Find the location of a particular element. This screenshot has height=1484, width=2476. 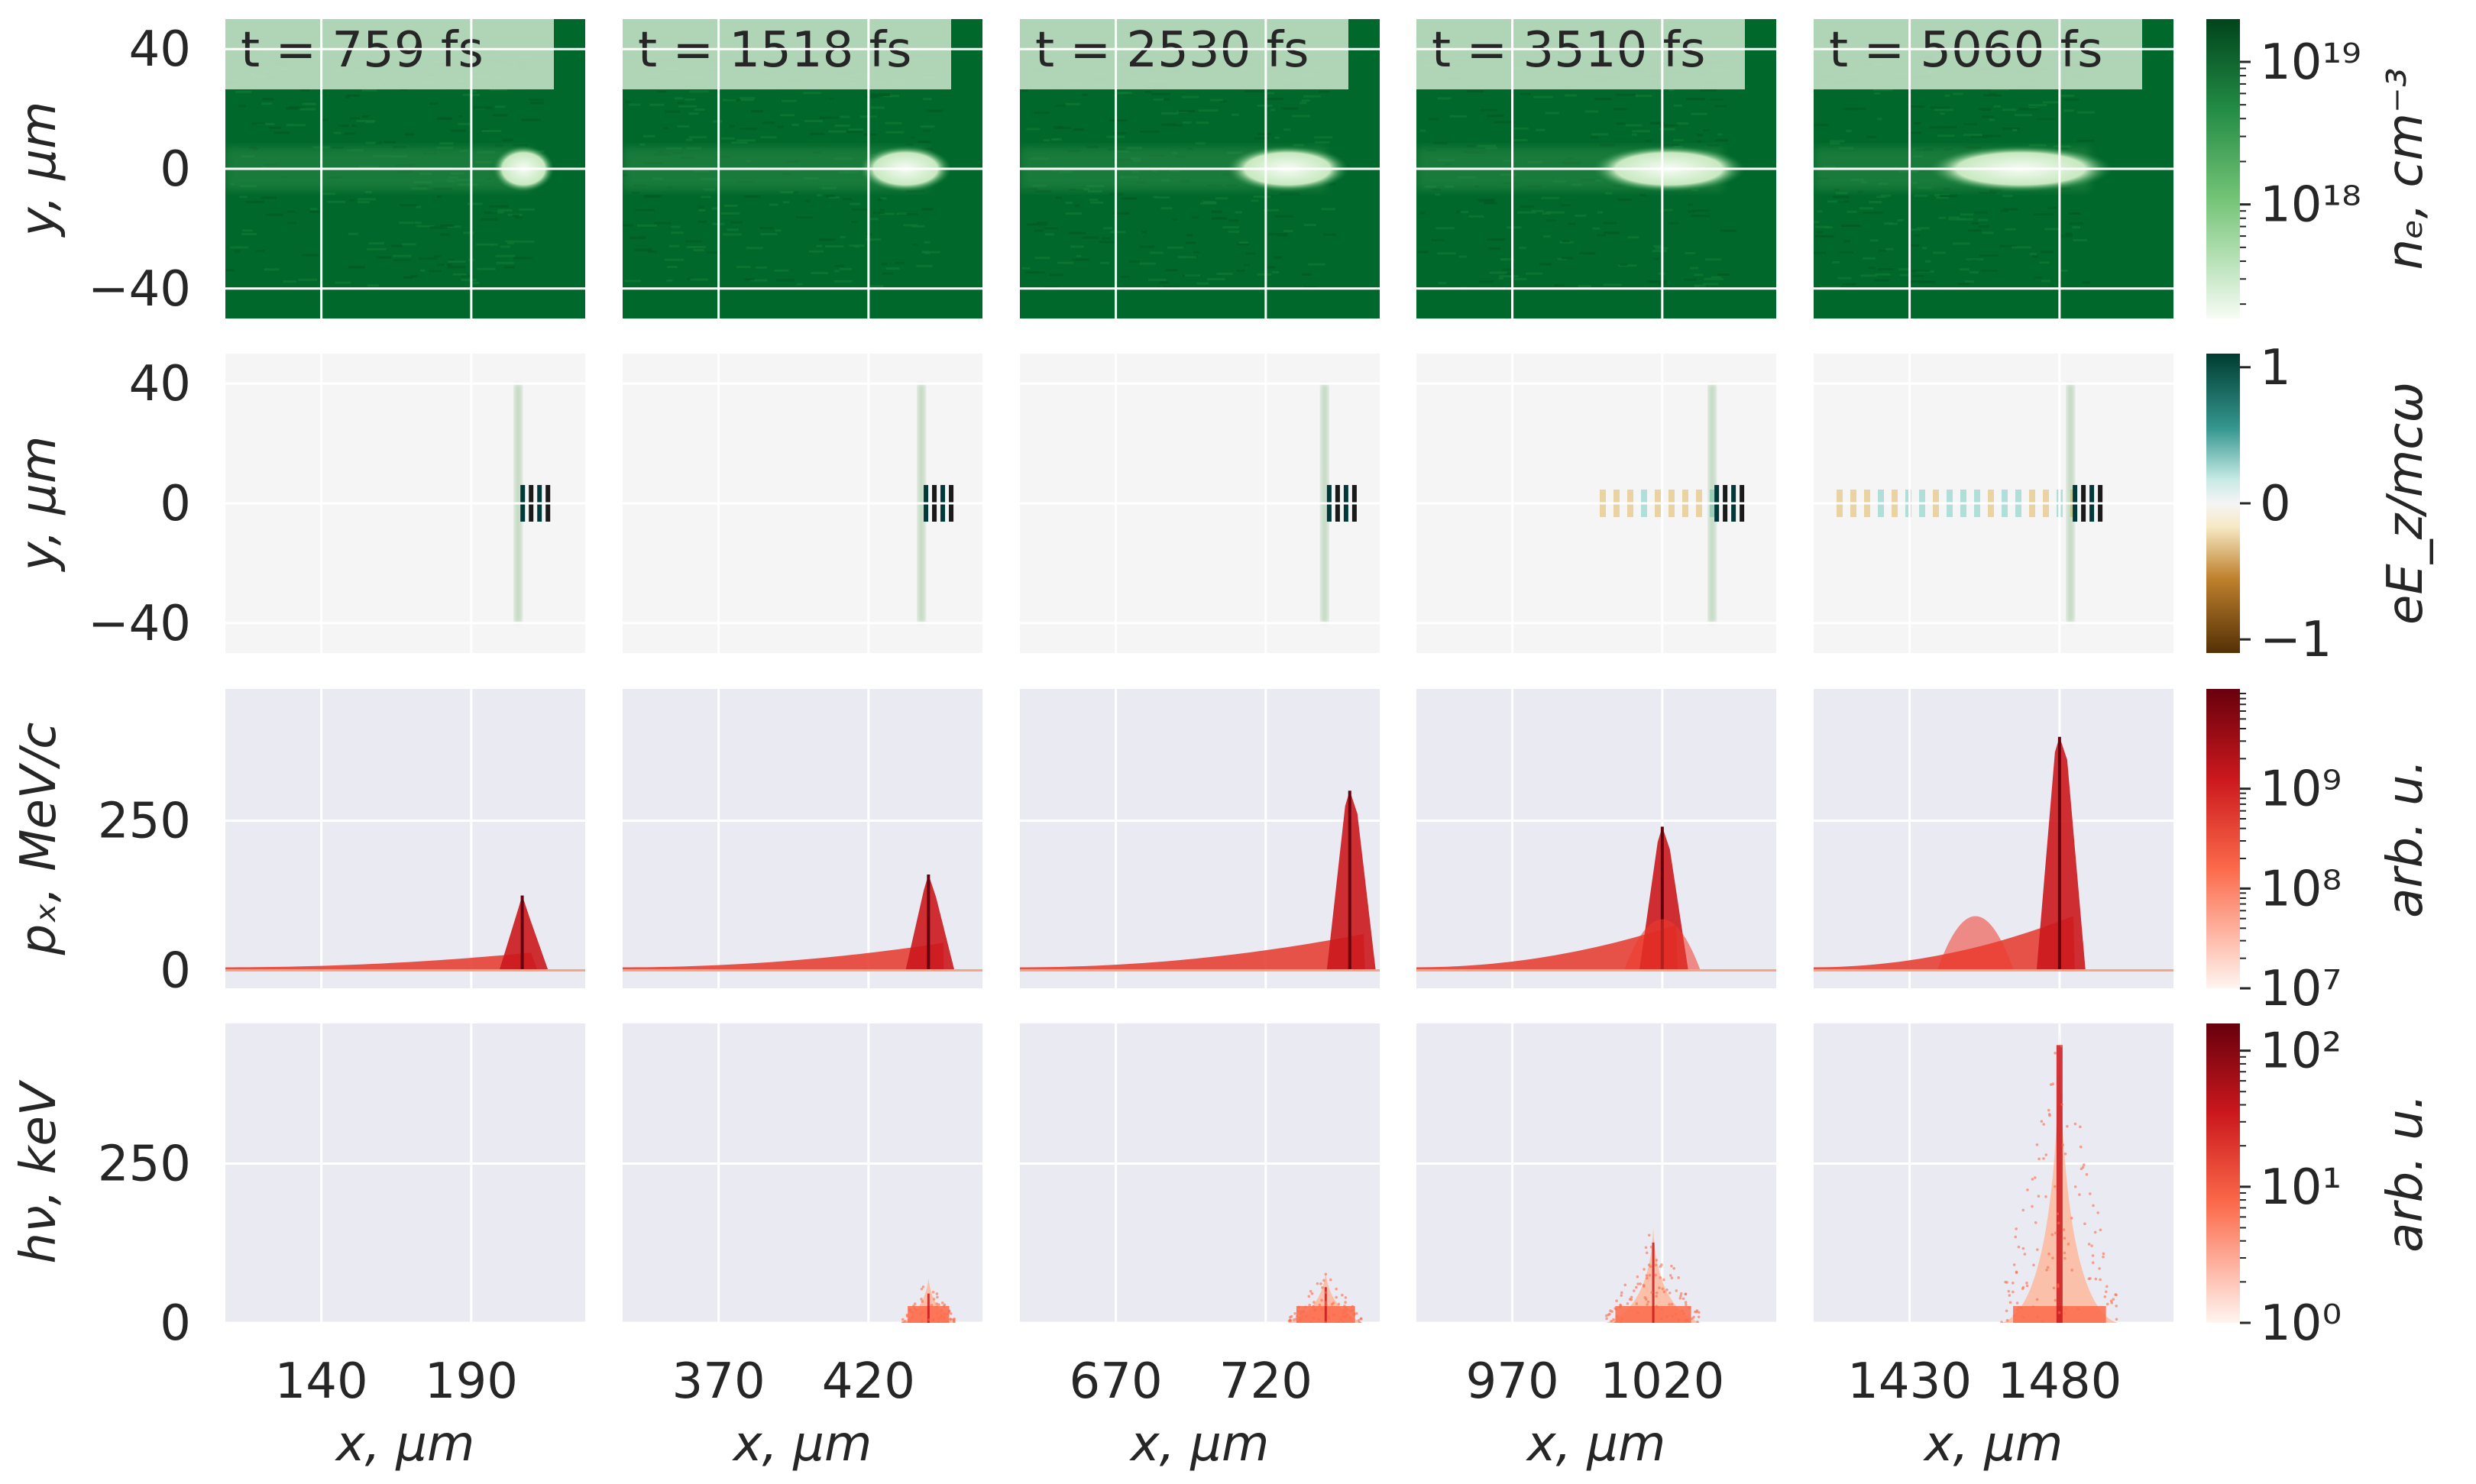

colorbar-gradient is located at coordinates (2223, 503).